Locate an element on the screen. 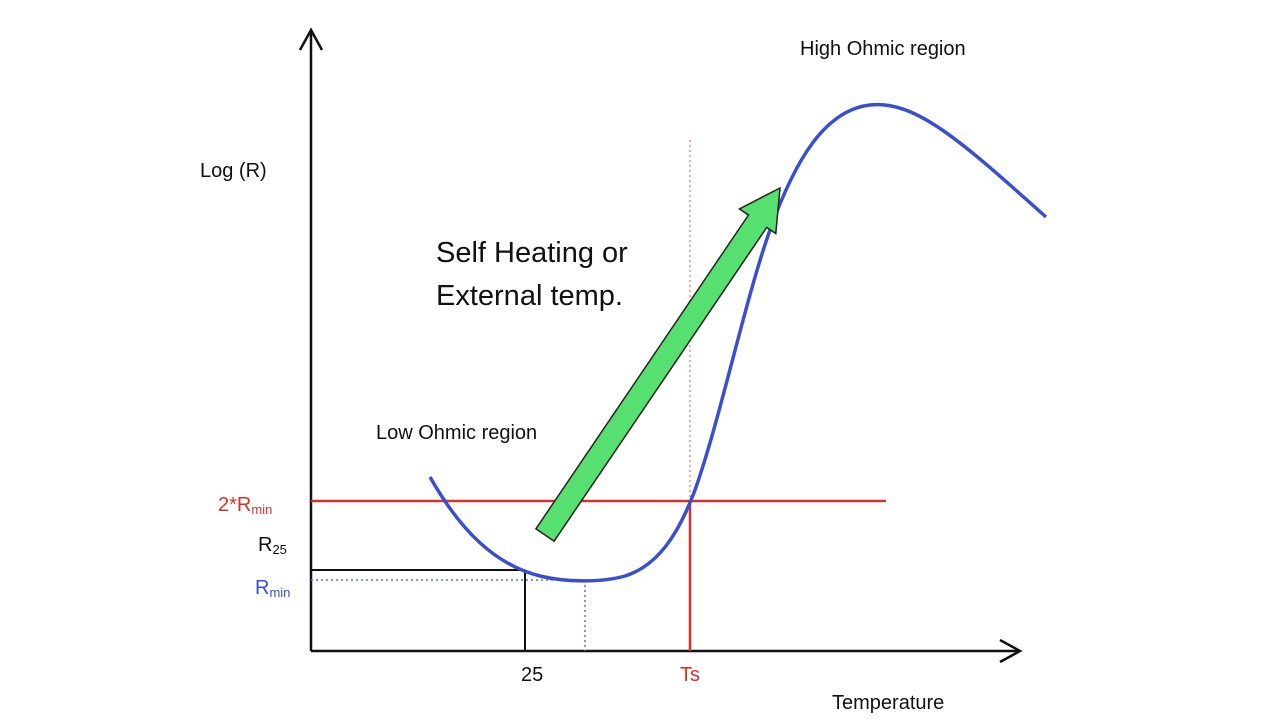  x-axis-arrow is located at coordinates (1011, 651).